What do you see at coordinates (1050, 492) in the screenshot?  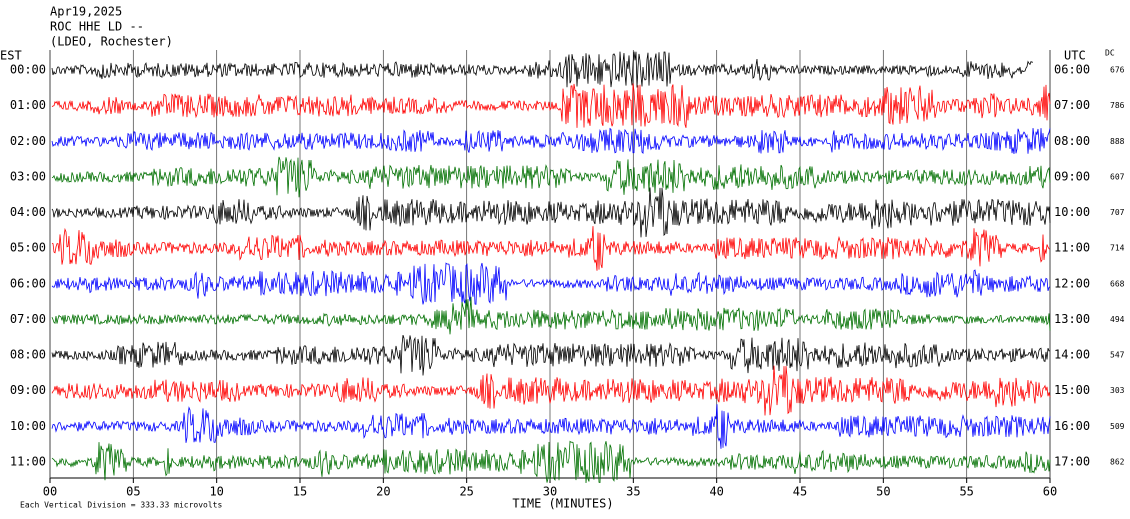 I see `x-tick-label: 60` at bounding box center [1050, 492].